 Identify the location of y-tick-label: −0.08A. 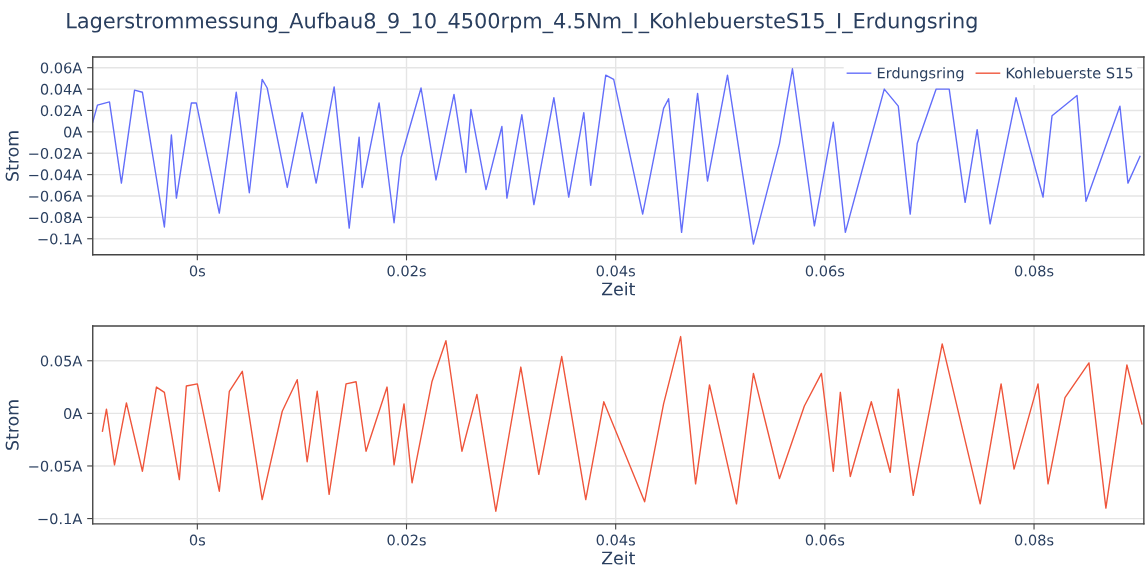
(56, 218).